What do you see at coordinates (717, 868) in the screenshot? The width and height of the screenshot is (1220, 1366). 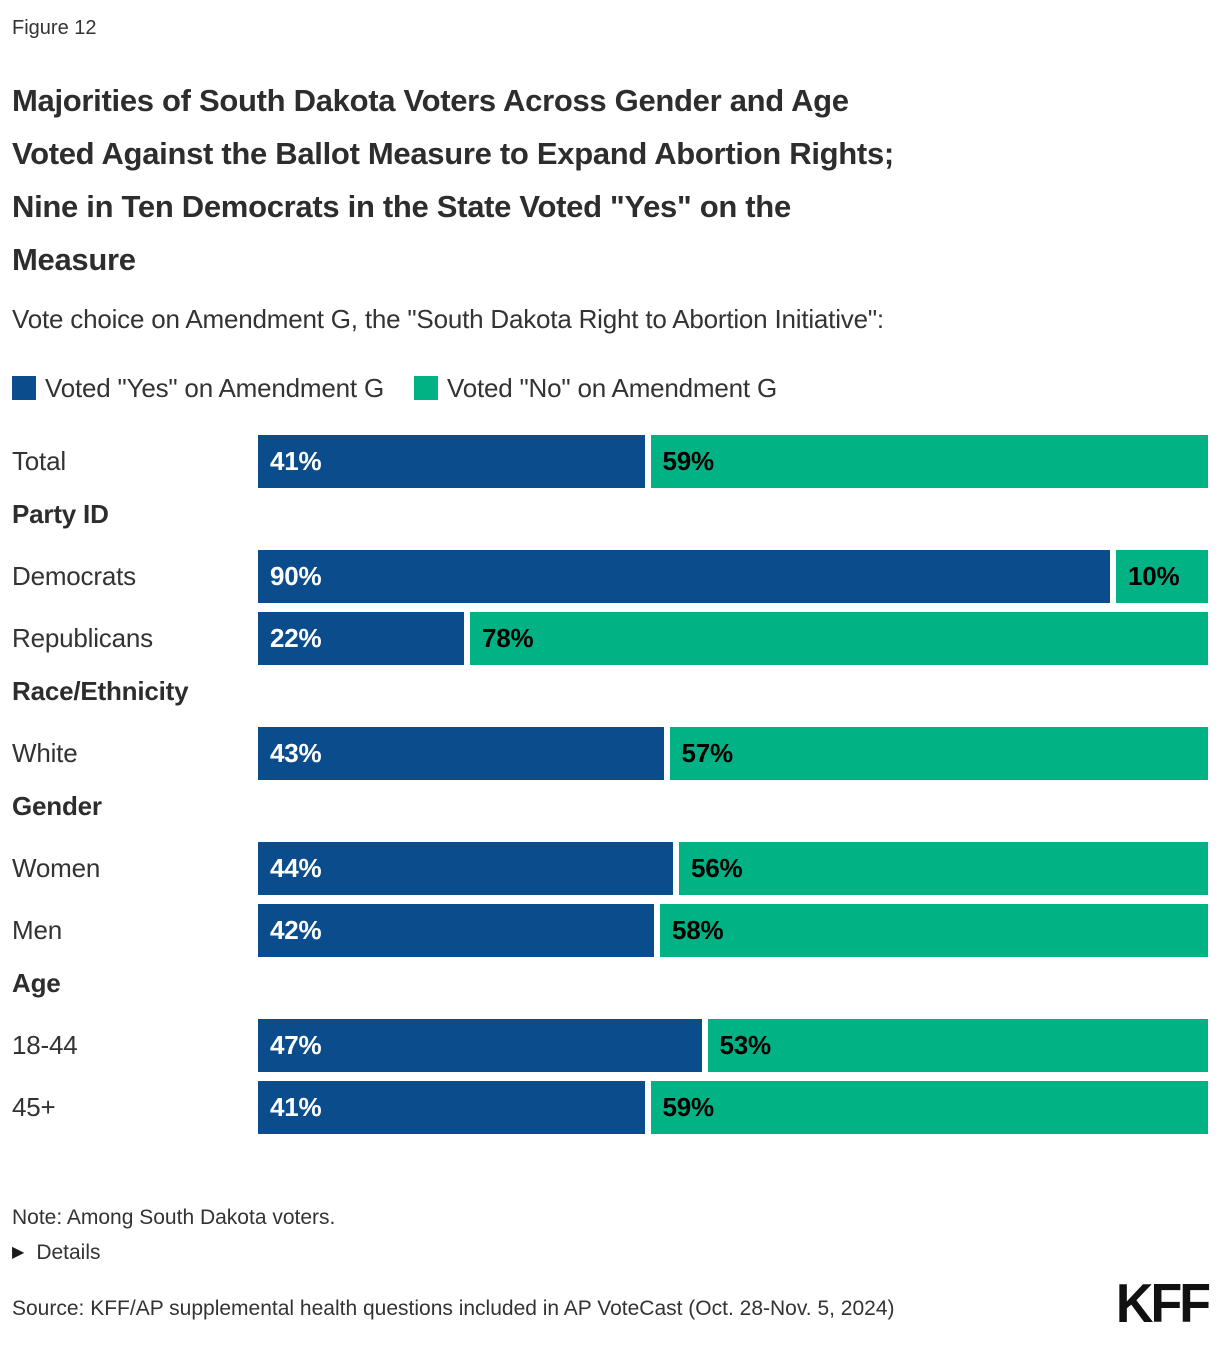 I see `bar-value-no: 56%` at bounding box center [717, 868].